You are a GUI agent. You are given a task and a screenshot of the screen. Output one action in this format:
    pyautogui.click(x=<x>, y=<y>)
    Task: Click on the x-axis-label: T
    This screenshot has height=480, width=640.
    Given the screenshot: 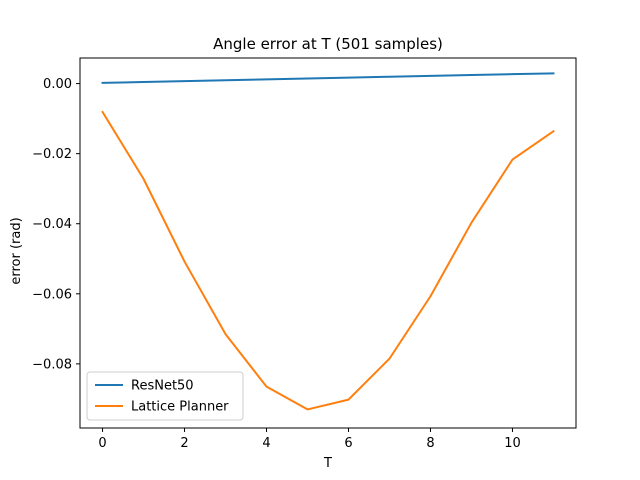 What is the action you would take?
    pyautogui.click(x=327, y=463)
    